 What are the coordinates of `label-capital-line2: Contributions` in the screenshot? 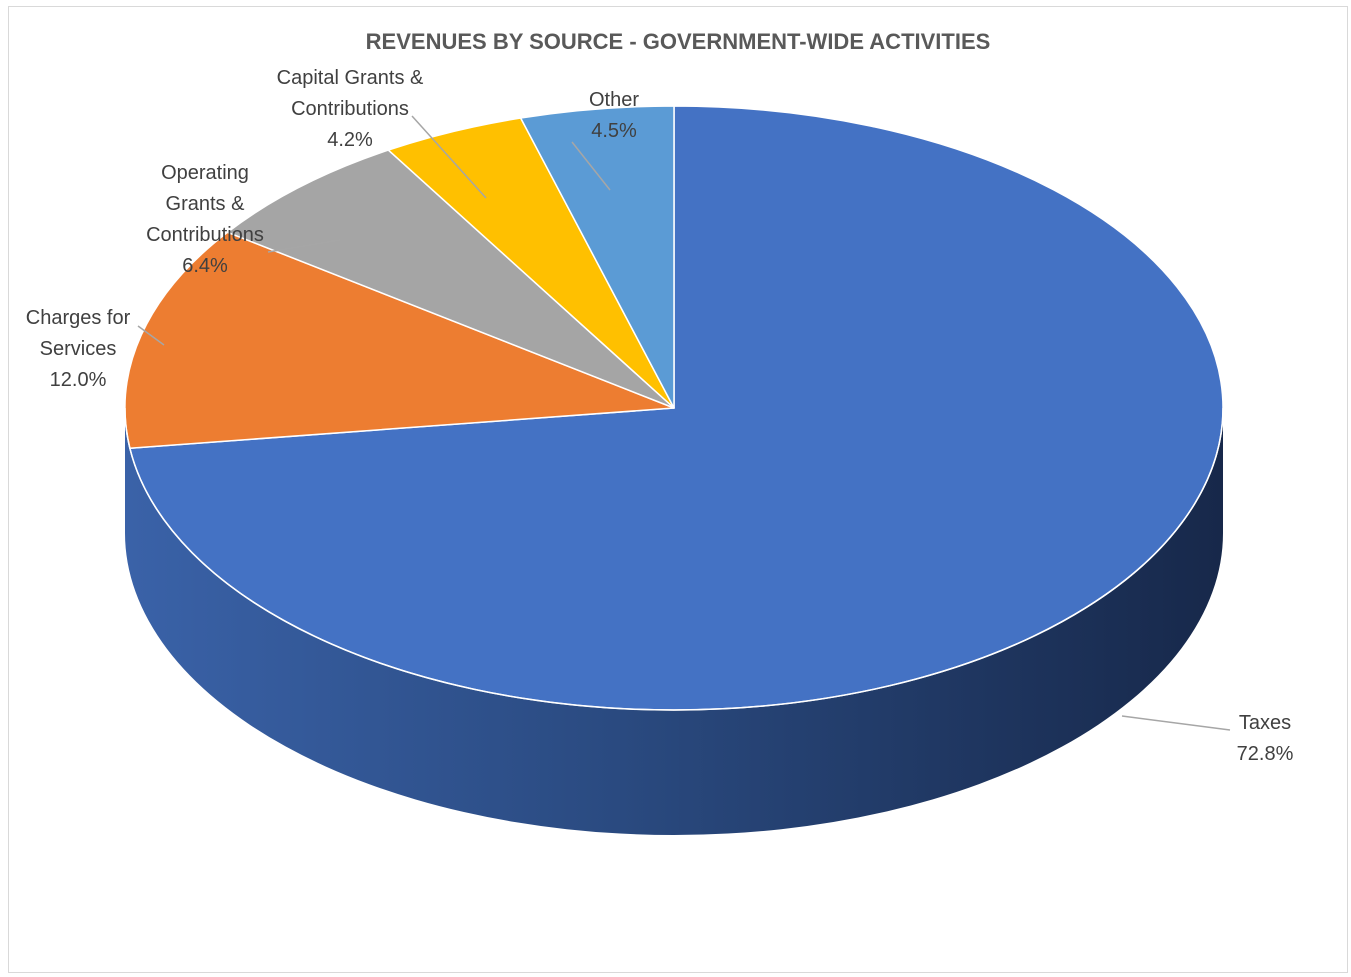 It's located at (350, 109).